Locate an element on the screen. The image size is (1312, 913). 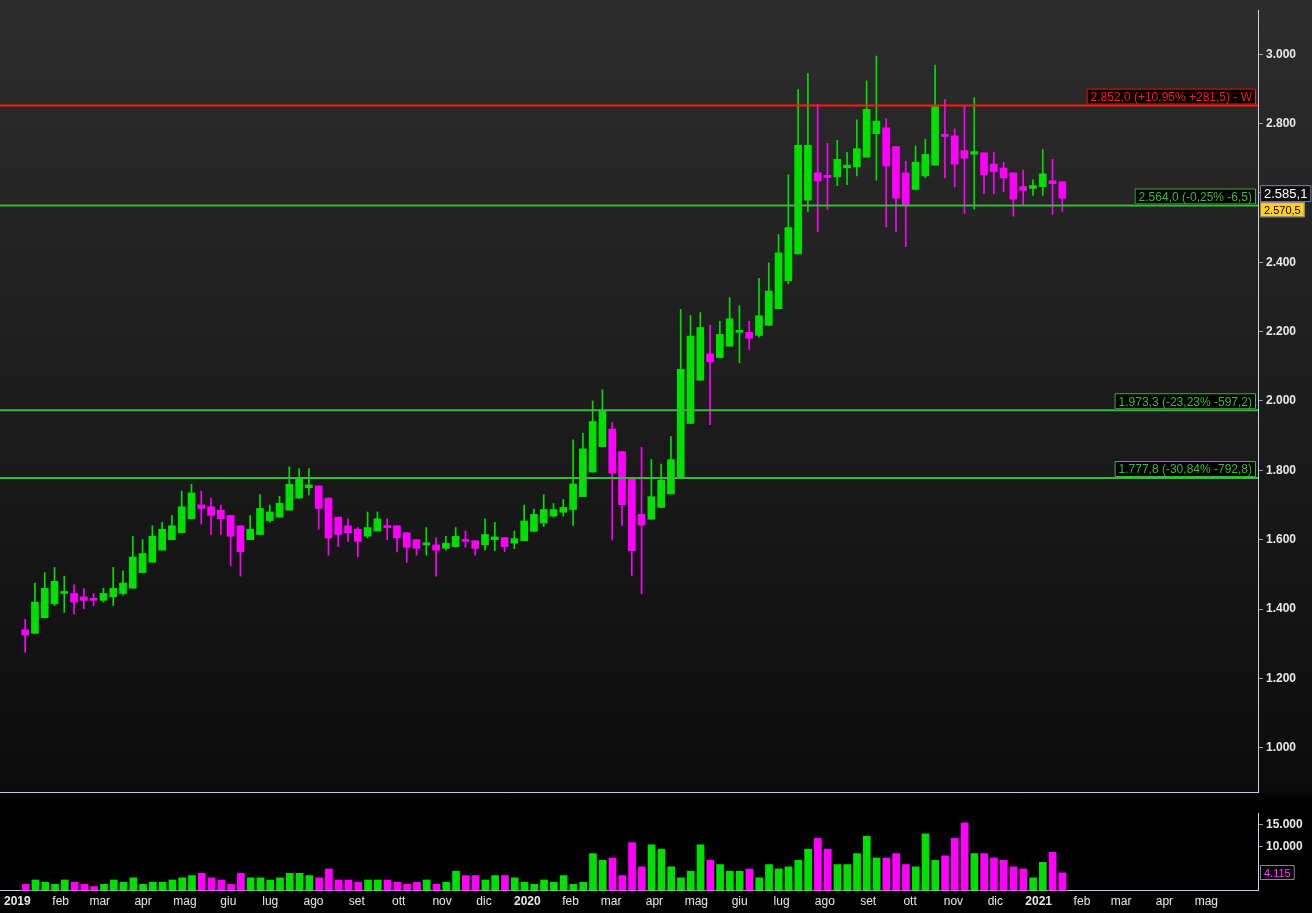
x-tick-label: 2019 is located at coordinates (18, 901).